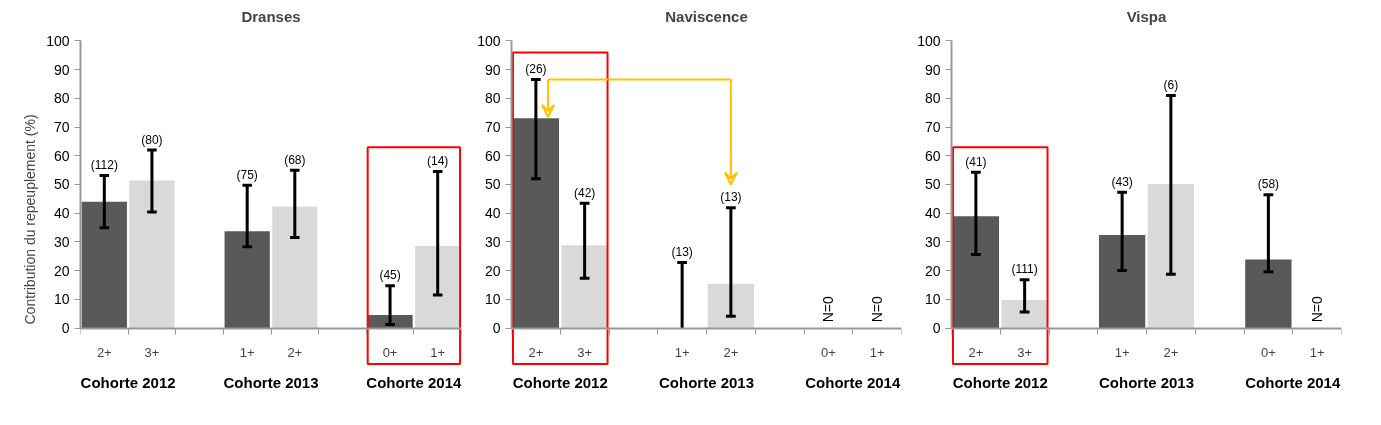 The image size is (1381, 425). Describe the element at coordinates (438, 161) in the screenshot. I see `annotation: (14)` at that location.